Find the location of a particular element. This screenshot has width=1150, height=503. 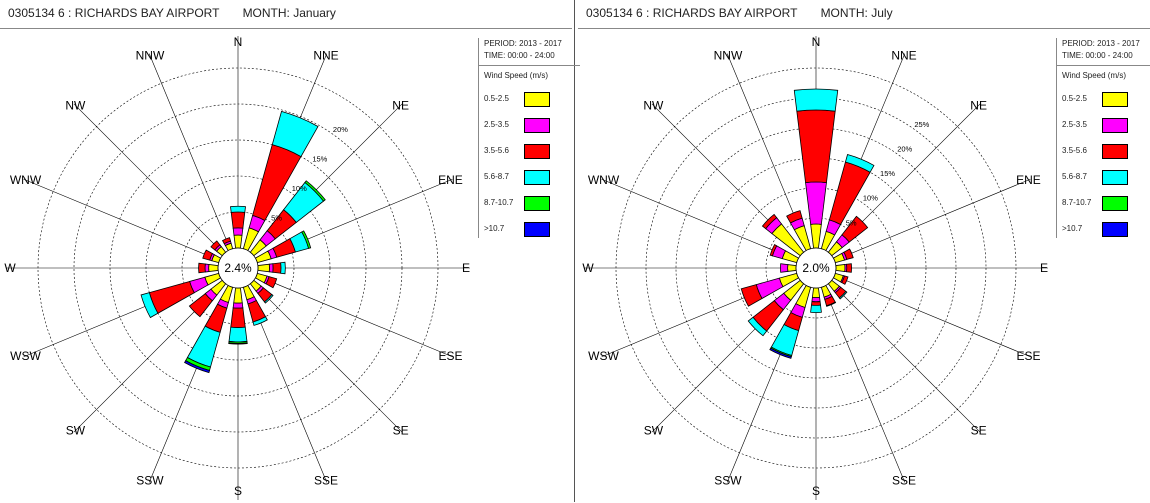

wind-bar-segment-ene is located at coordinates (848, 254).